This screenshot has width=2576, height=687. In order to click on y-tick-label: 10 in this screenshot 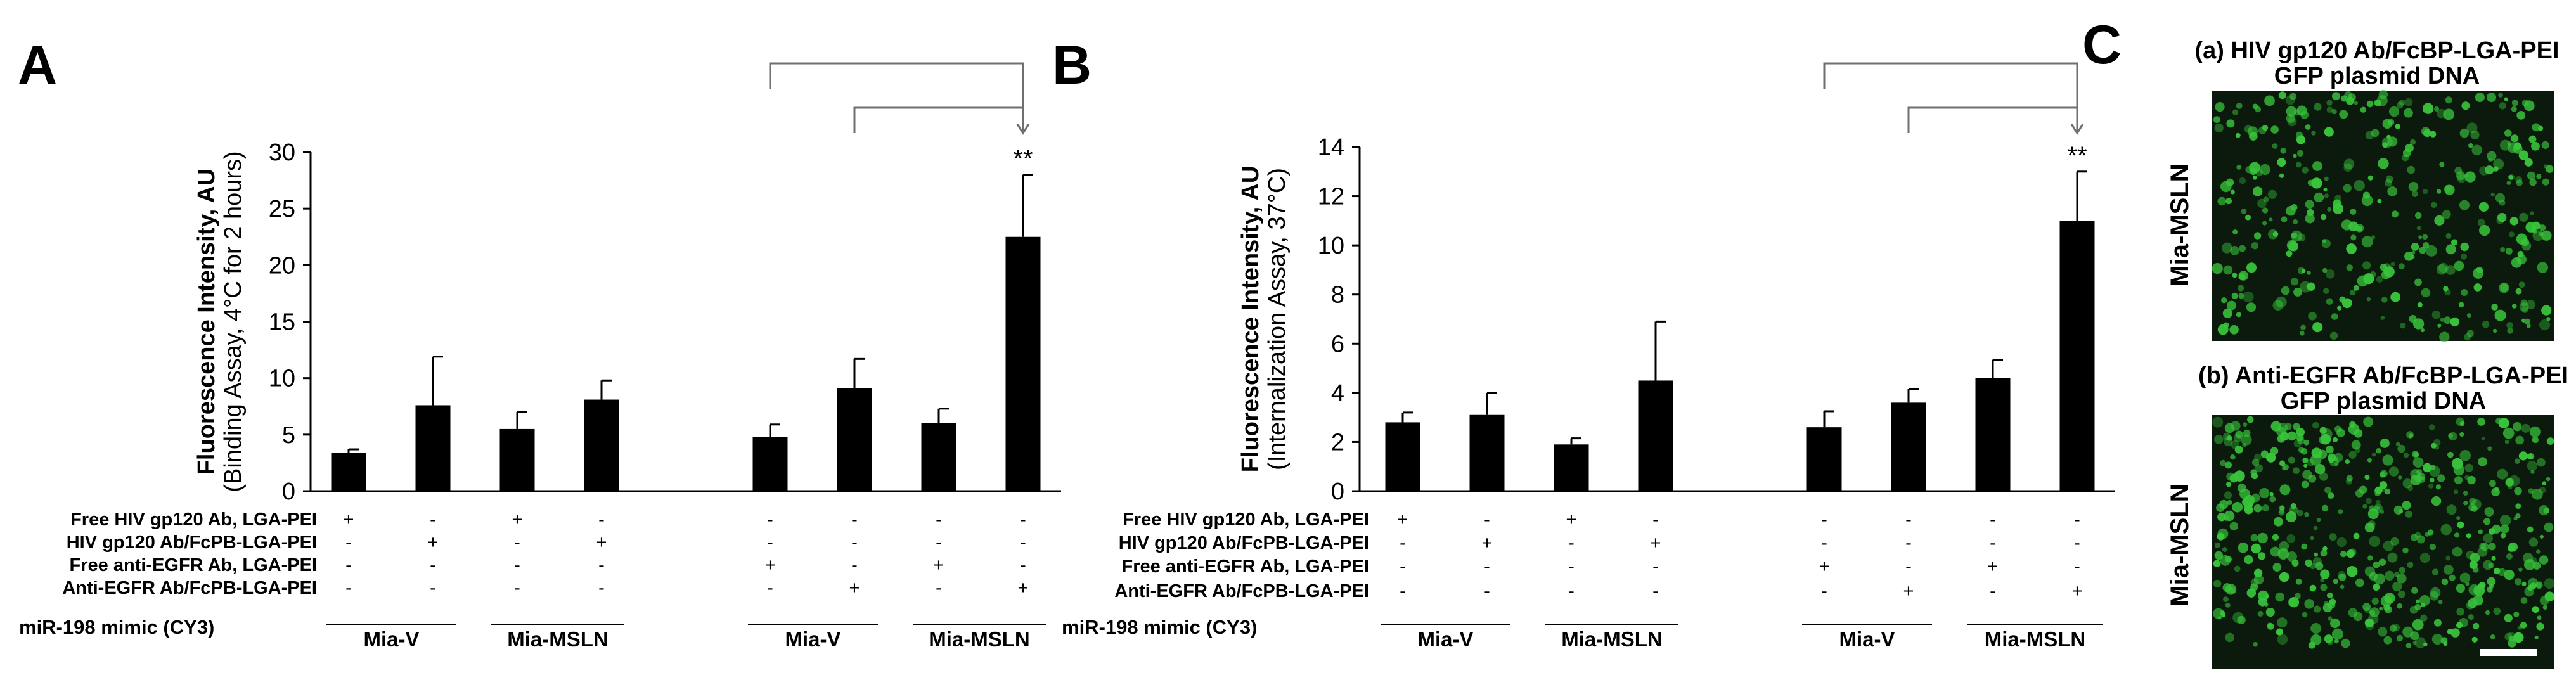, I will do `click(1331, 246)`.